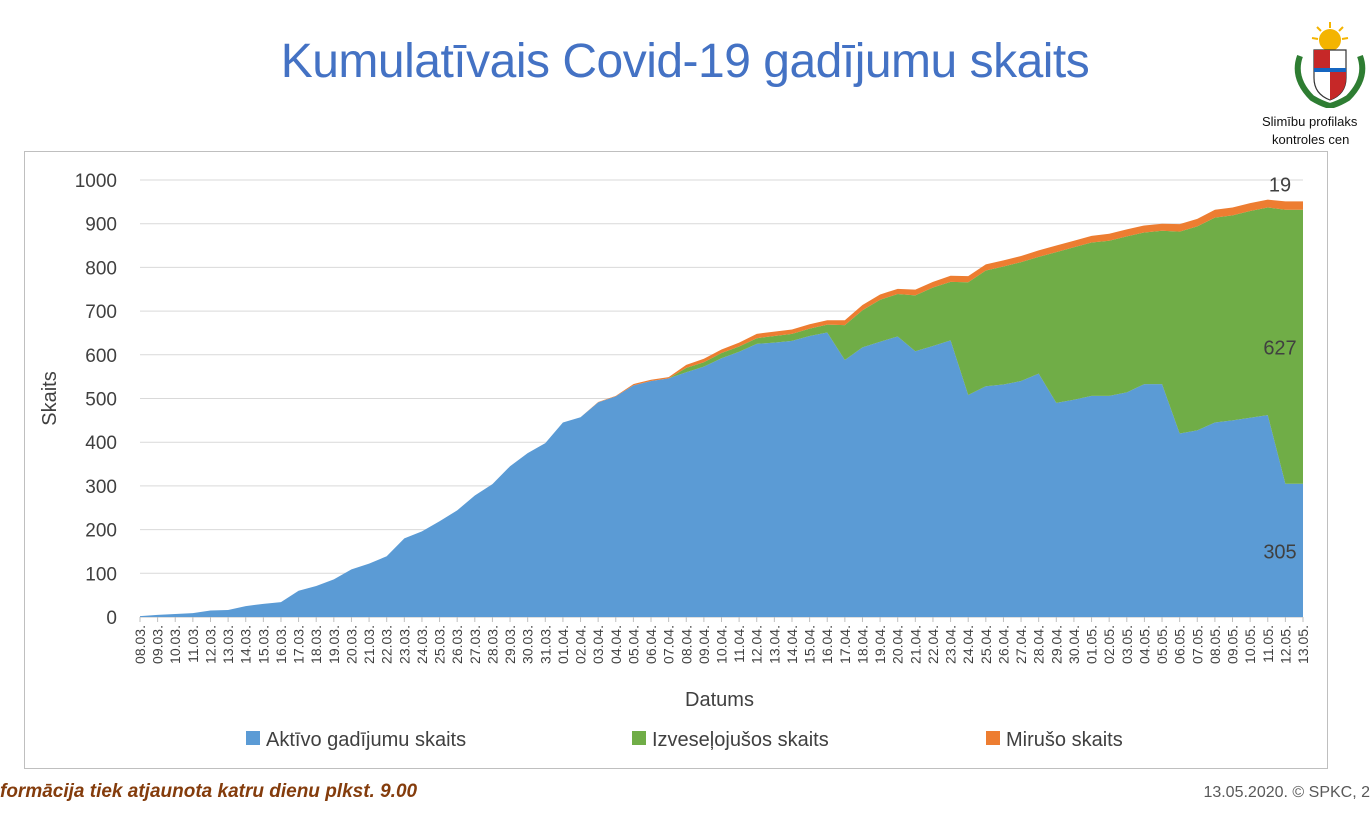 The height and width of the screenshot is (820, 1370). I want to click on x-tick-label: 09.04., so click(704, 644).